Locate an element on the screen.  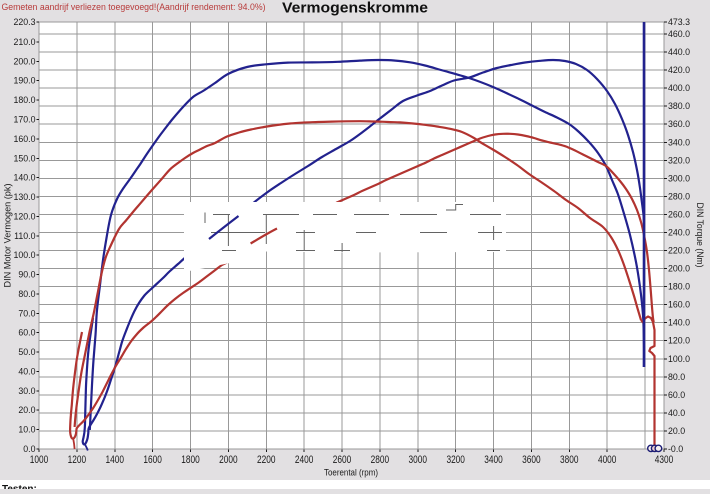
svg-text: 30.0 is located at coordinates (26, 391).